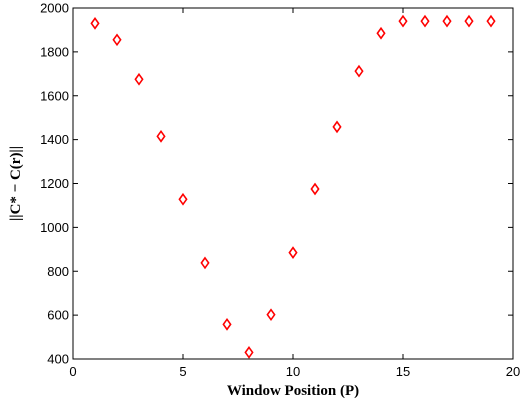  What do you see at coordinates (58, 315) in the screenshot?
I see `y-tick-label: 600` at bounding box center [58, 315].